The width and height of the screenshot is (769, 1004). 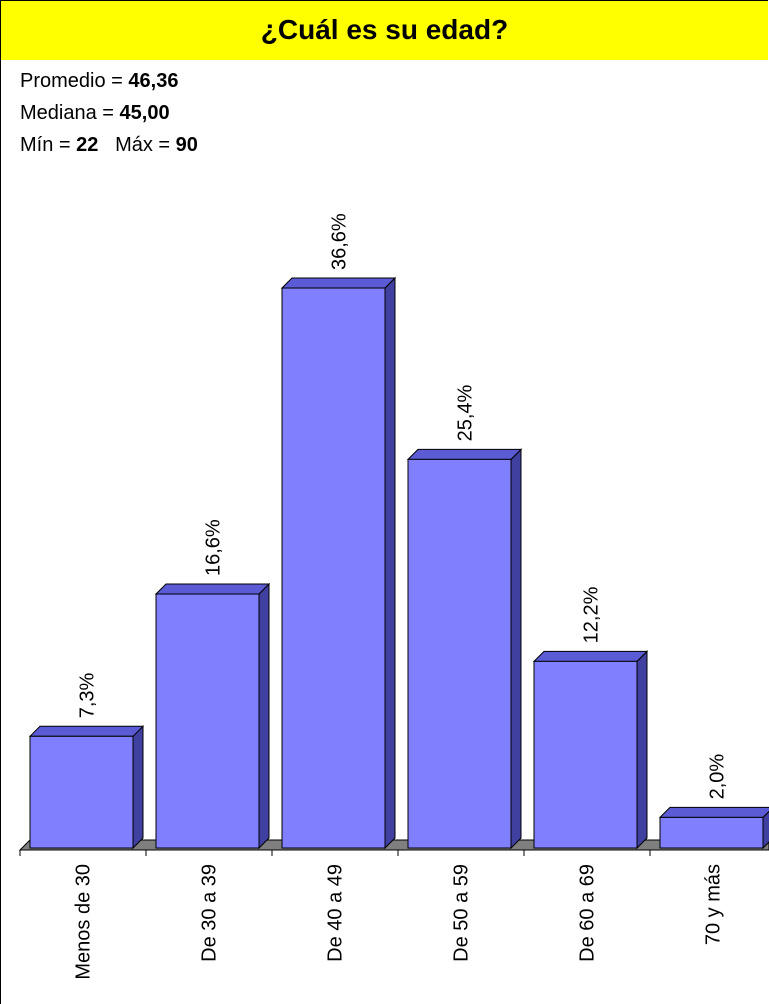 I want to click on category-label-1: De 30 a 39, so click(x=210, y=913).